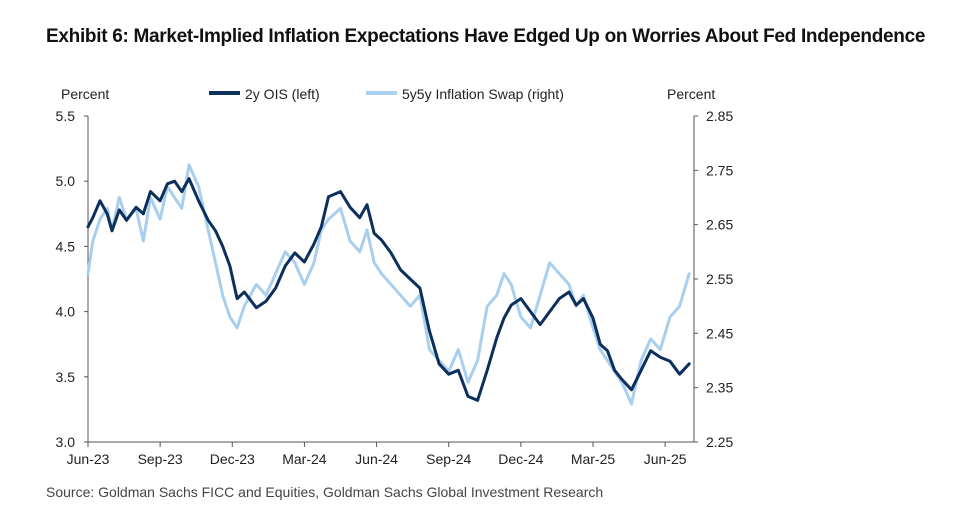 The width and height of the screenshot is (963, 531). What do you see at coordinates (593, 459) in the screenshot?
I see `x-tick-label: Mar-25` at bounding box center [593, 459].